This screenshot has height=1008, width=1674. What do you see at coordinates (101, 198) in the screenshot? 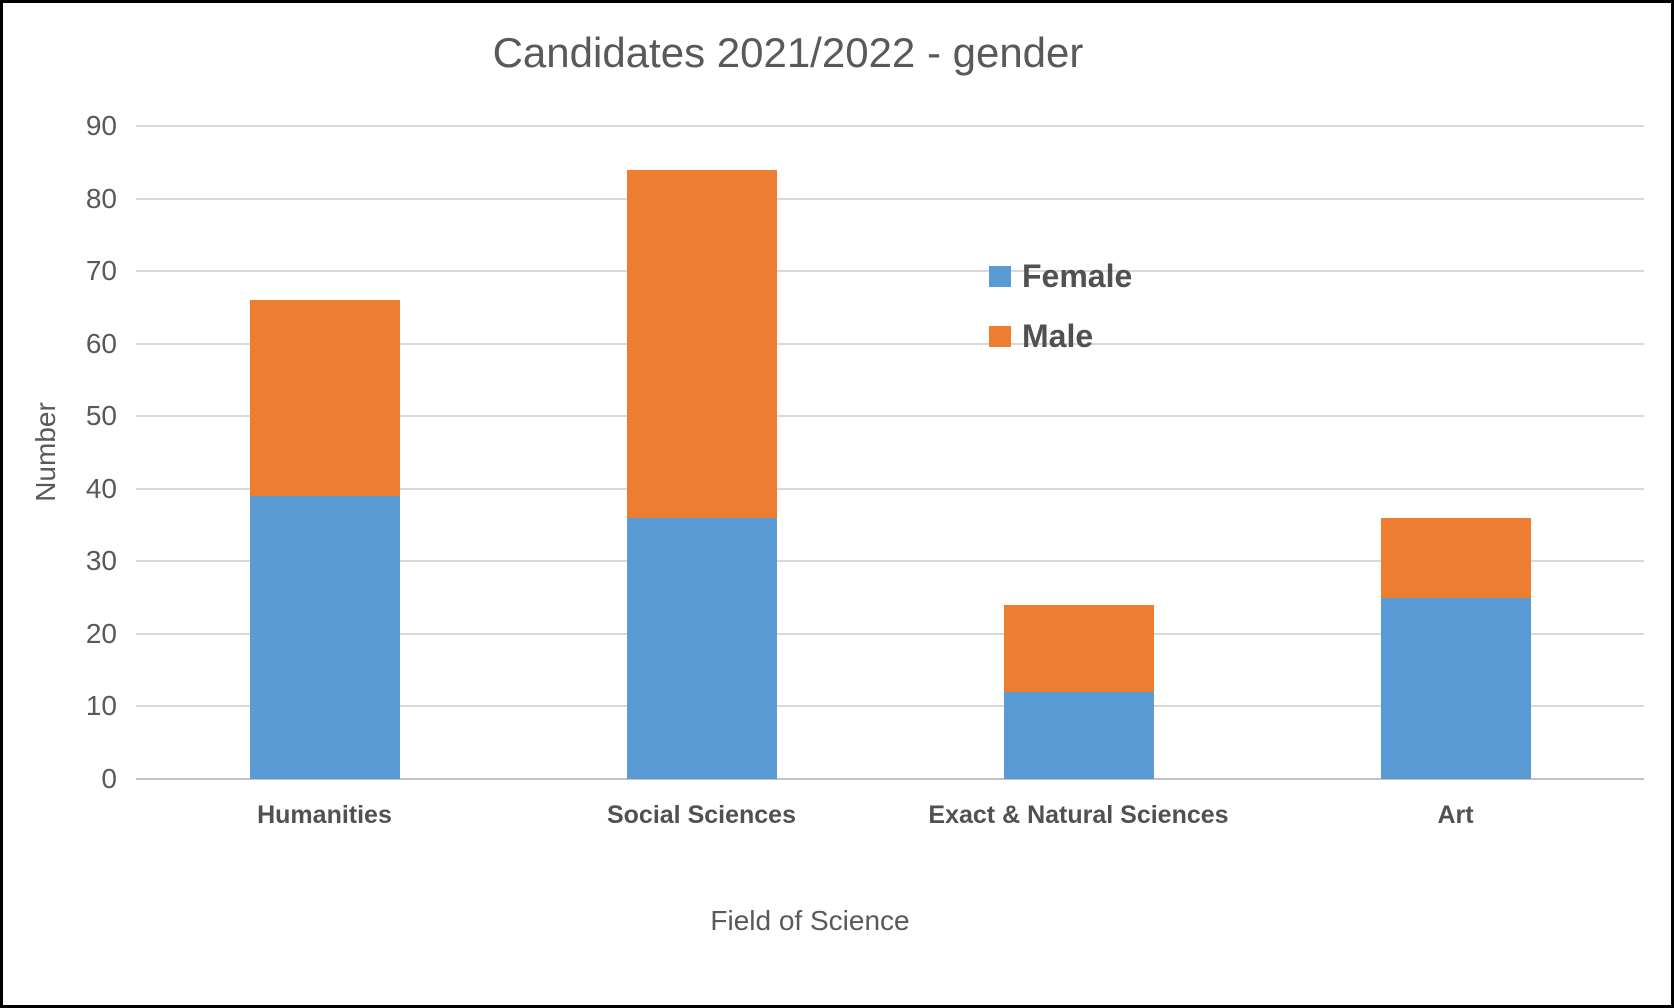
I see `y-tick-label: 80` at bounding box center [101, 198].